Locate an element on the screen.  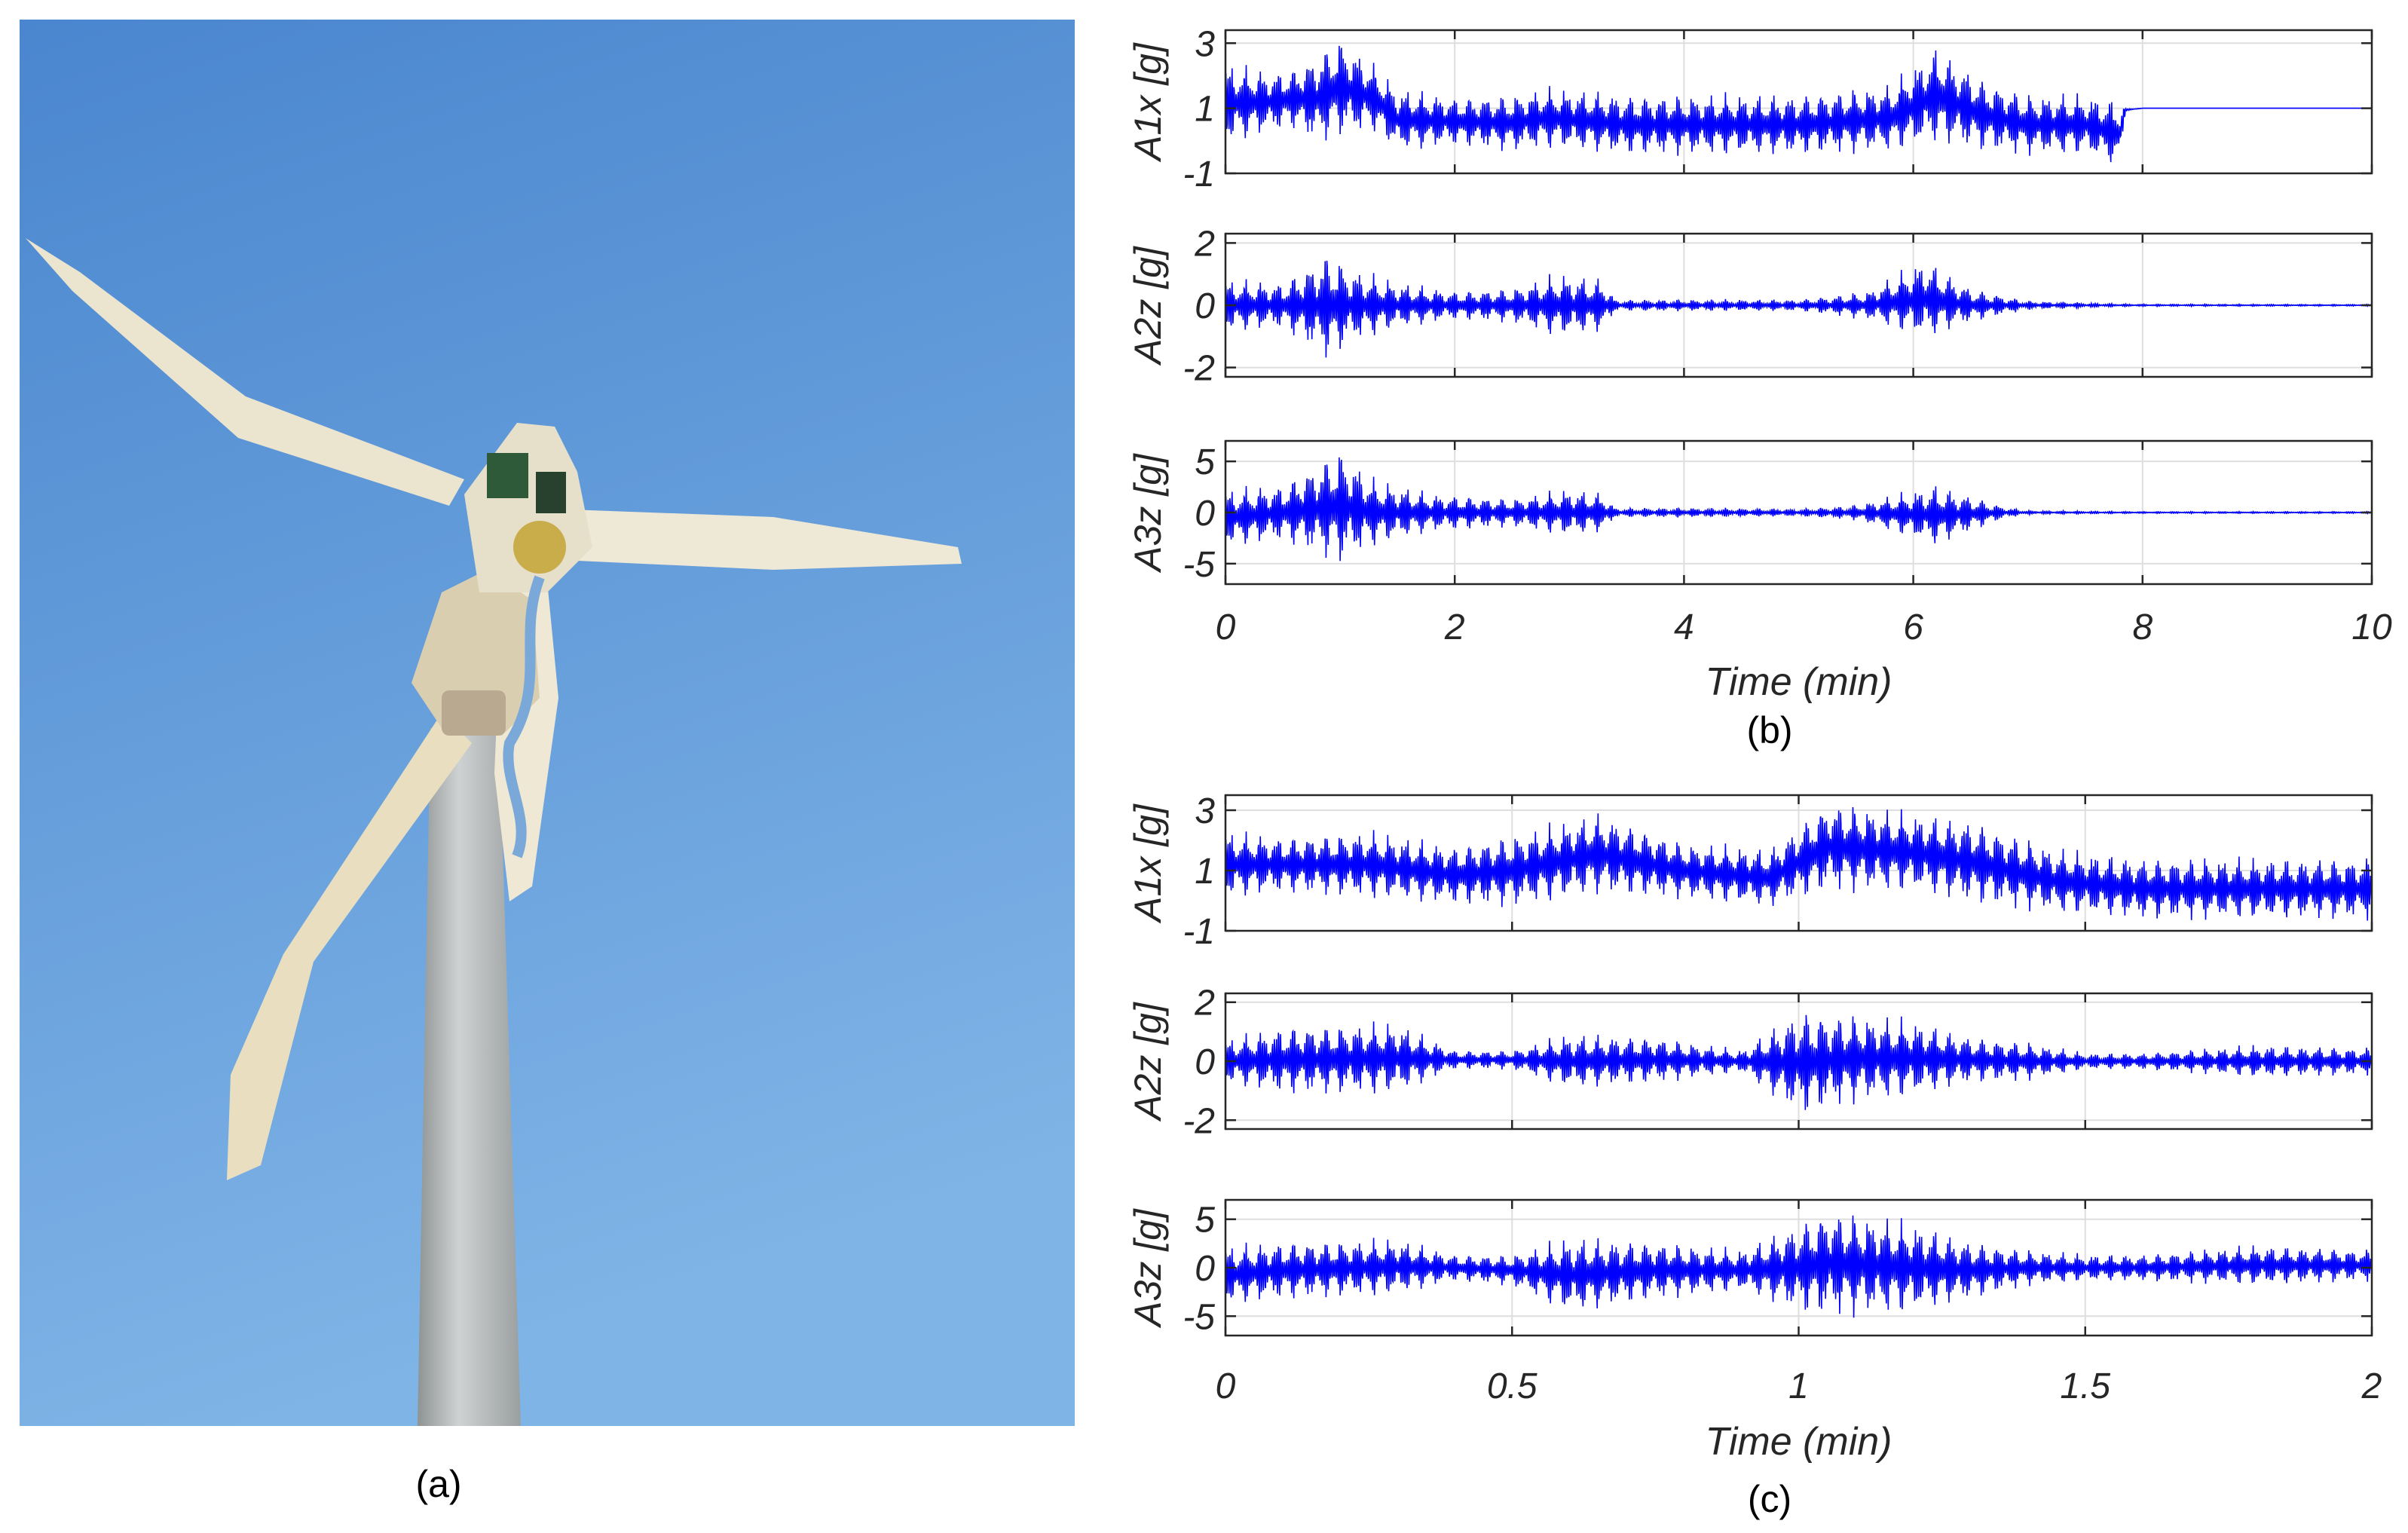
plot-area is located at coordinates (1799, 102).